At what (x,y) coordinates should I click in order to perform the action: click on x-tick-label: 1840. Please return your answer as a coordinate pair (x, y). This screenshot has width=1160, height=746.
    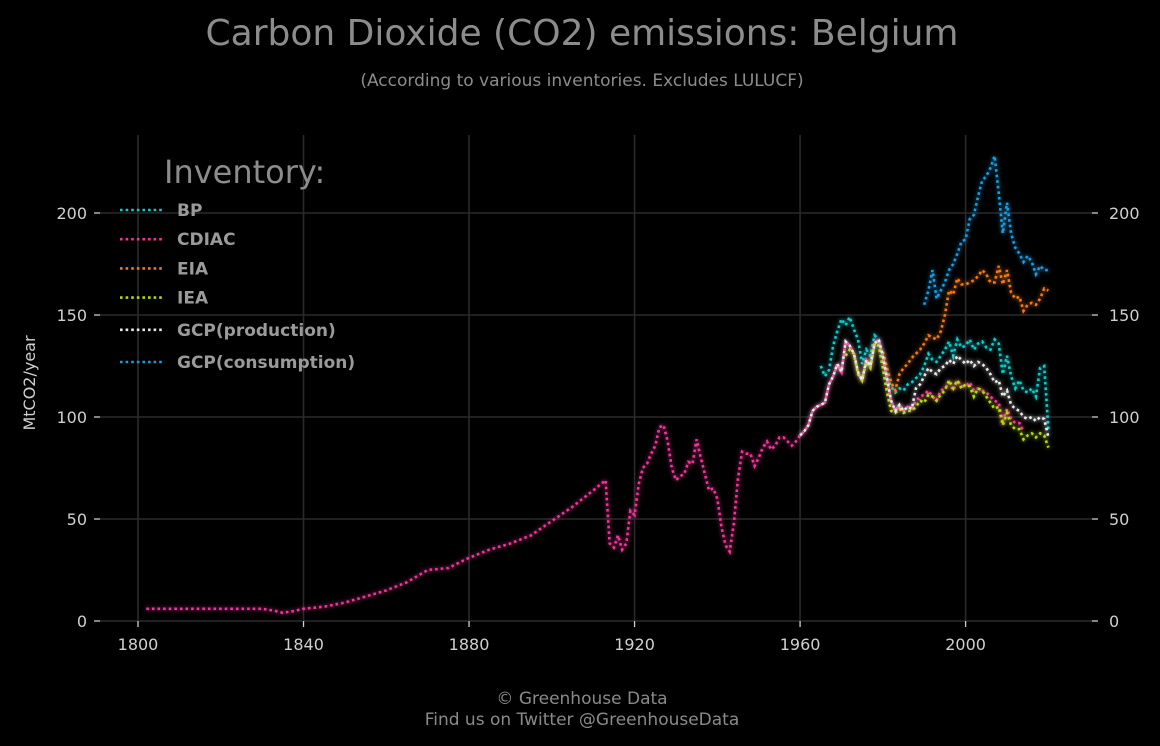
    Looking at the image, I should click on (303, 644).